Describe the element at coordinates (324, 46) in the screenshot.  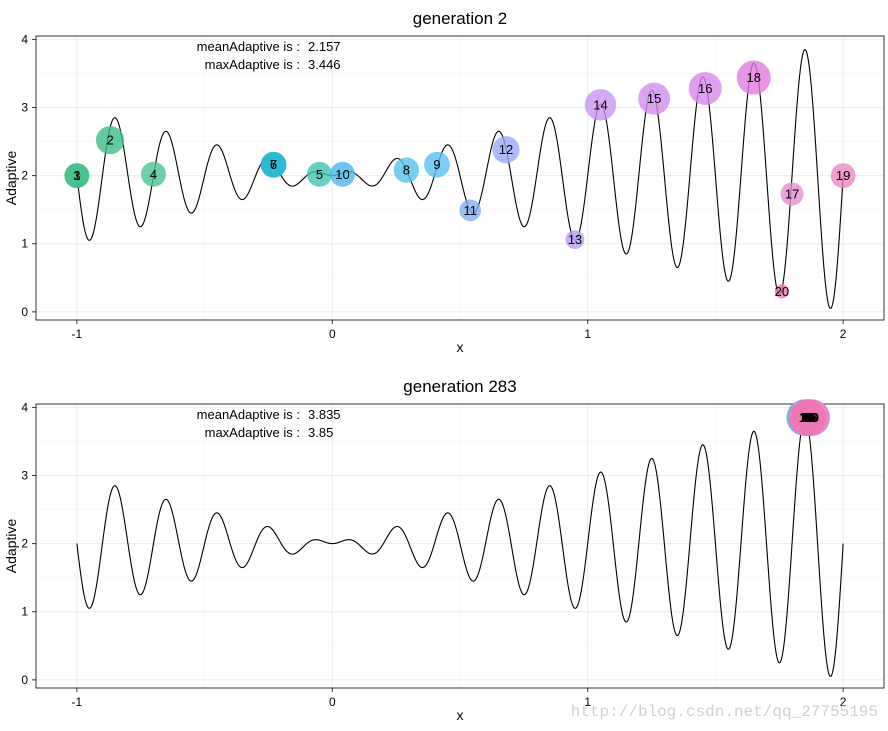
I see `mean-adaptive-value: 2.157` at that location.